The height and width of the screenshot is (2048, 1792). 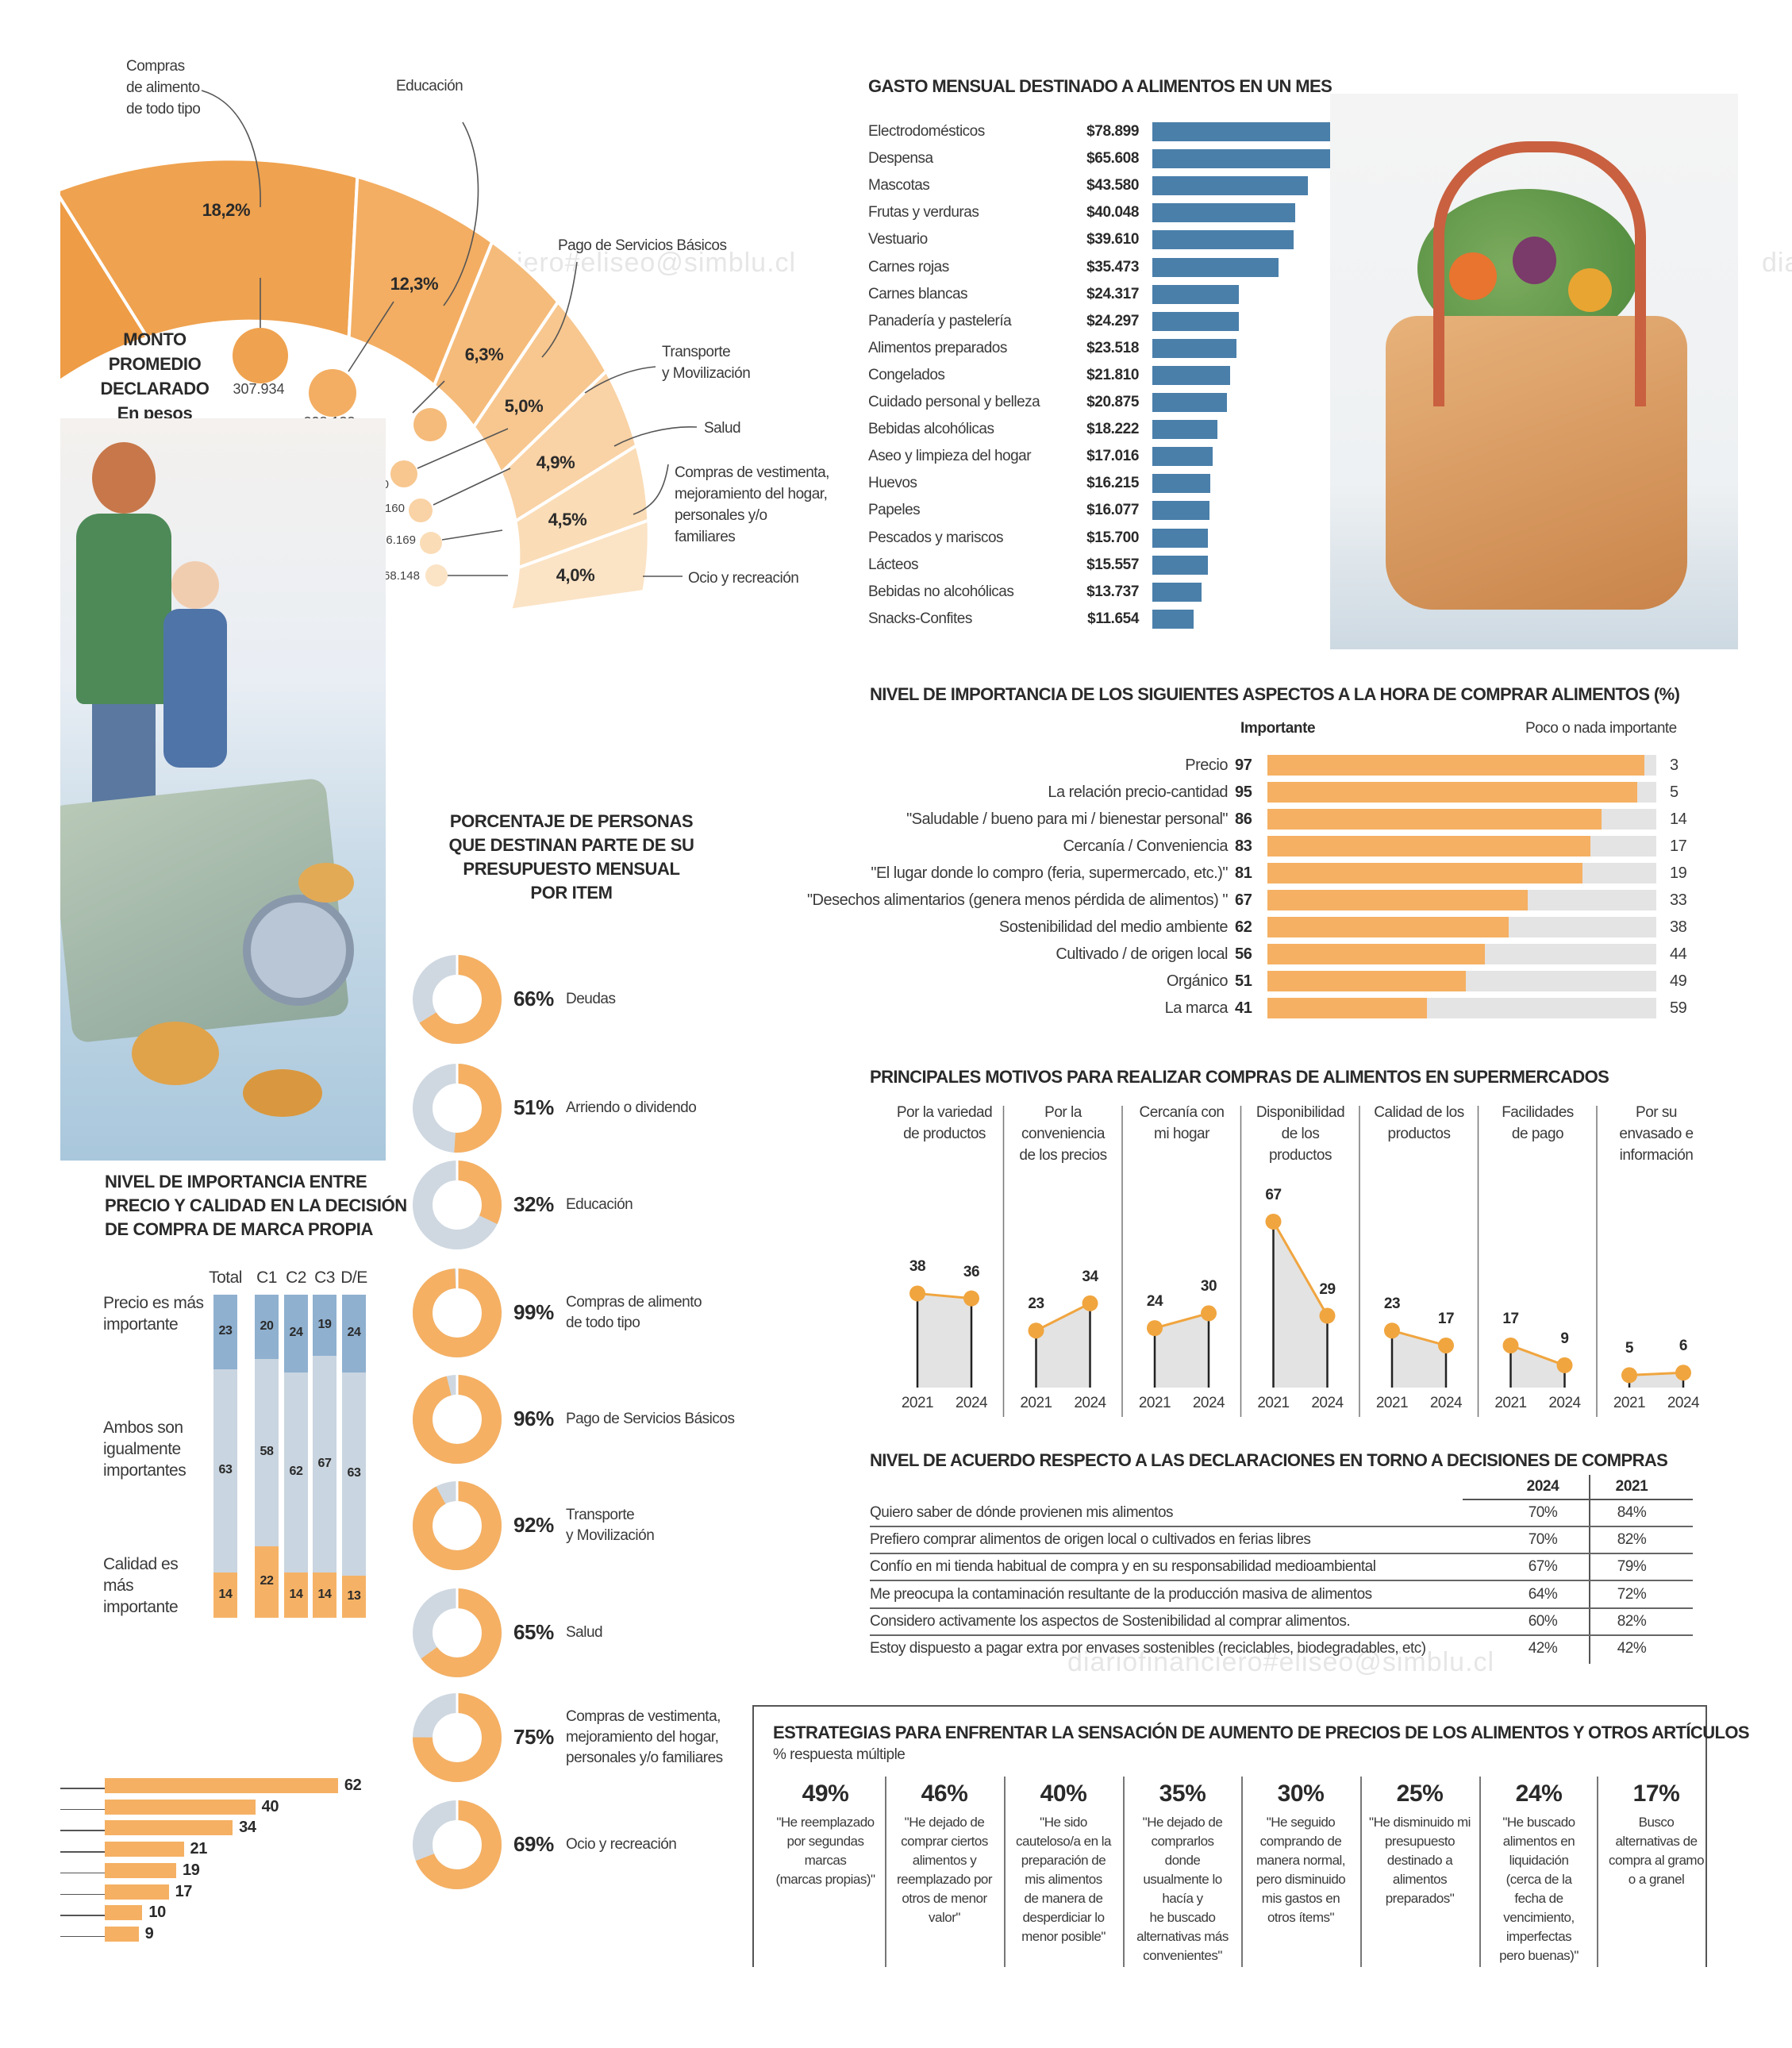 I want to click on spending-row: Mascotas $43.580, so click(x=1154, y=186).